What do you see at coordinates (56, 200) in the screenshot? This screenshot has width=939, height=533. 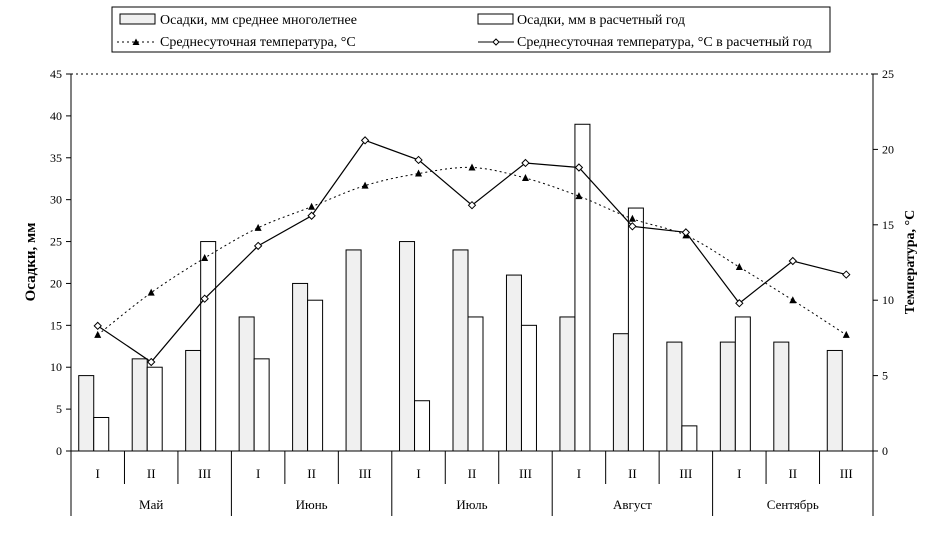 I see `y-tick-label: 30` at bounding box center [56, 200].